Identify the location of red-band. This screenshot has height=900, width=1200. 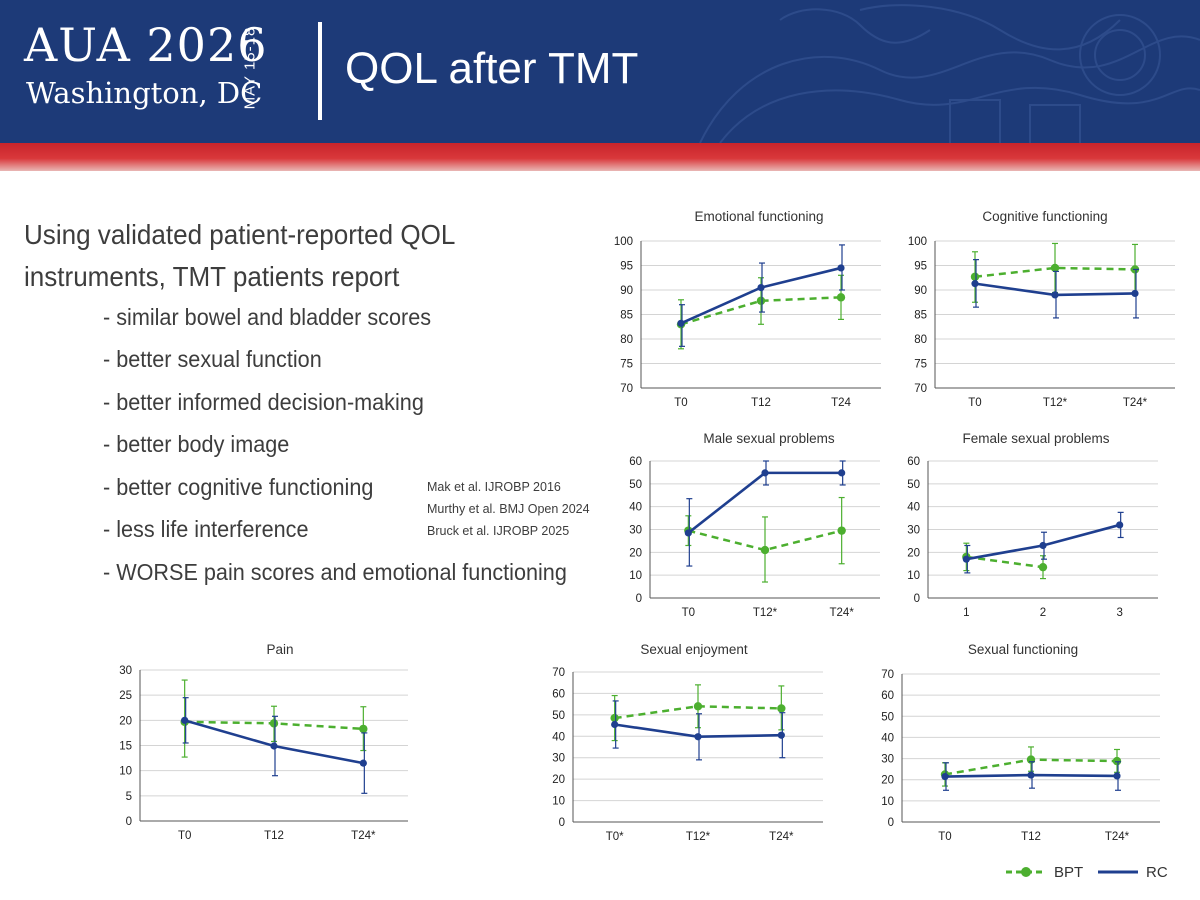
(600, 157).